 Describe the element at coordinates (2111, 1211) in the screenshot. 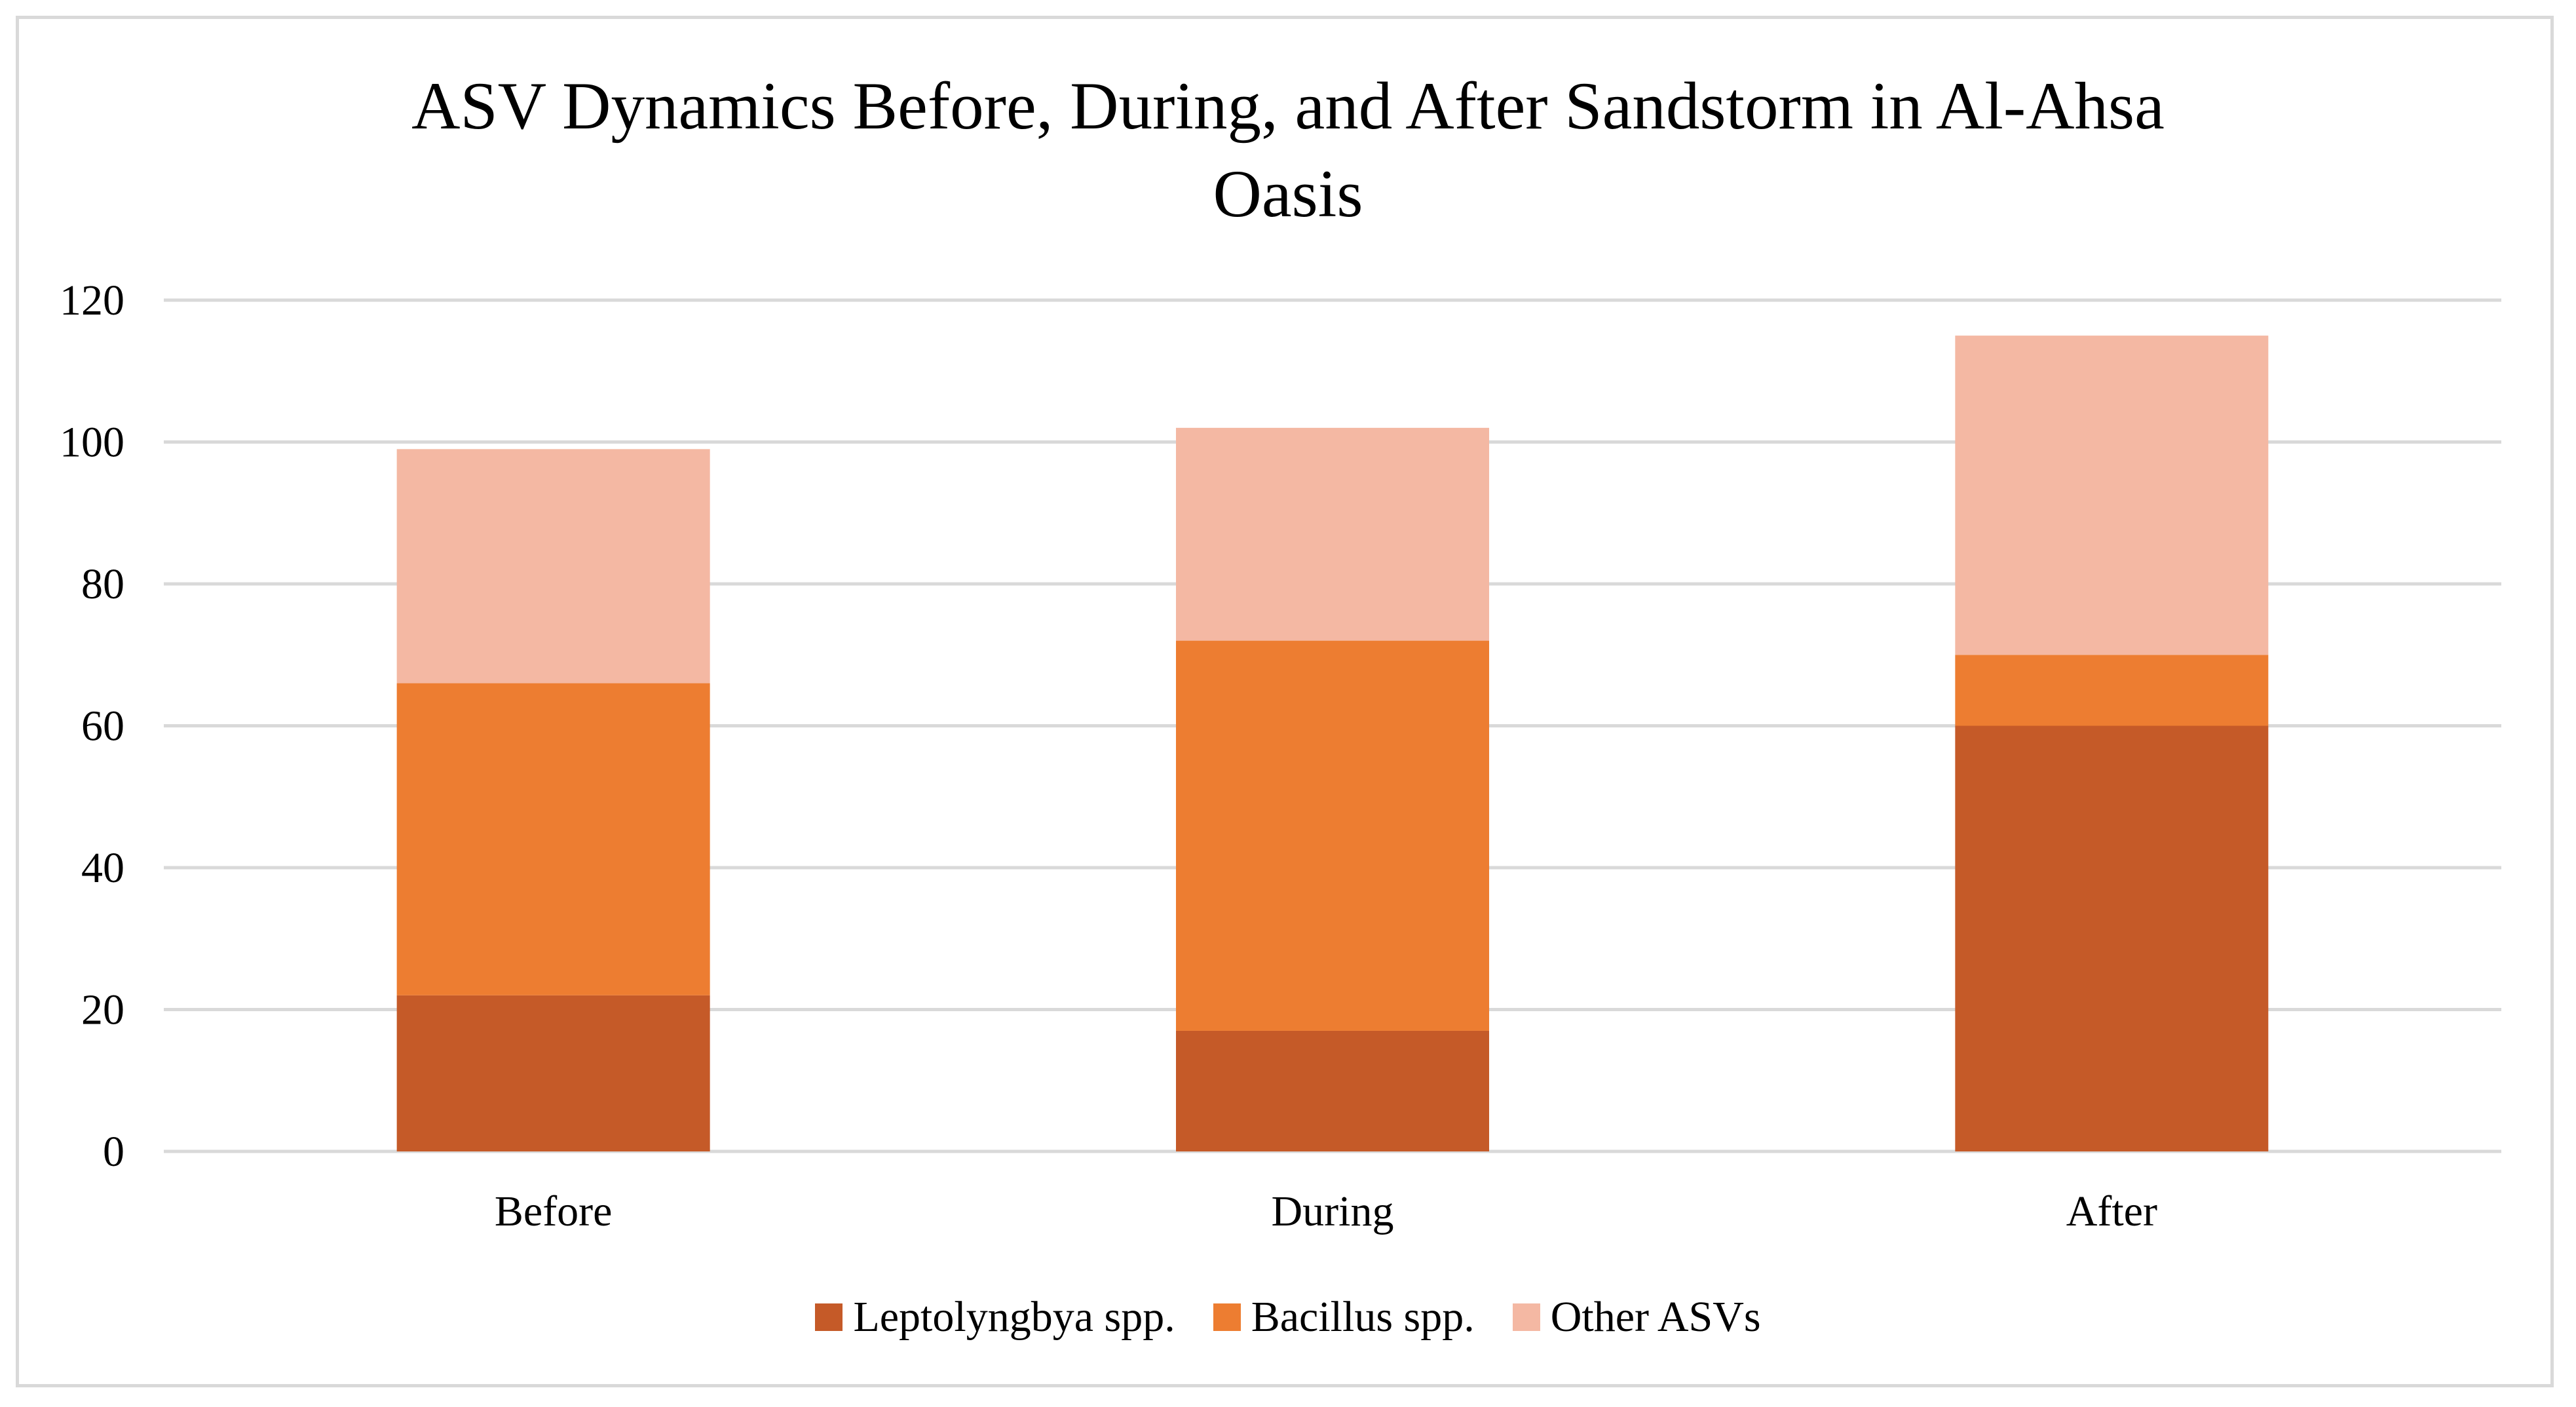

I see `x-category-label-after: After` at that location.